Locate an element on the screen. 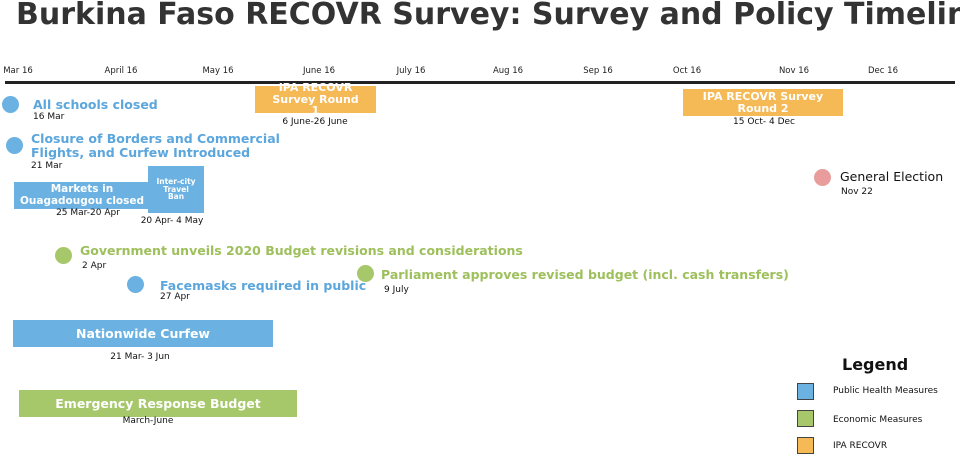 The width and height of the screenshot is (960, 455). event-date: 20 Apr- 4 May is located at coordinates (172, 221).